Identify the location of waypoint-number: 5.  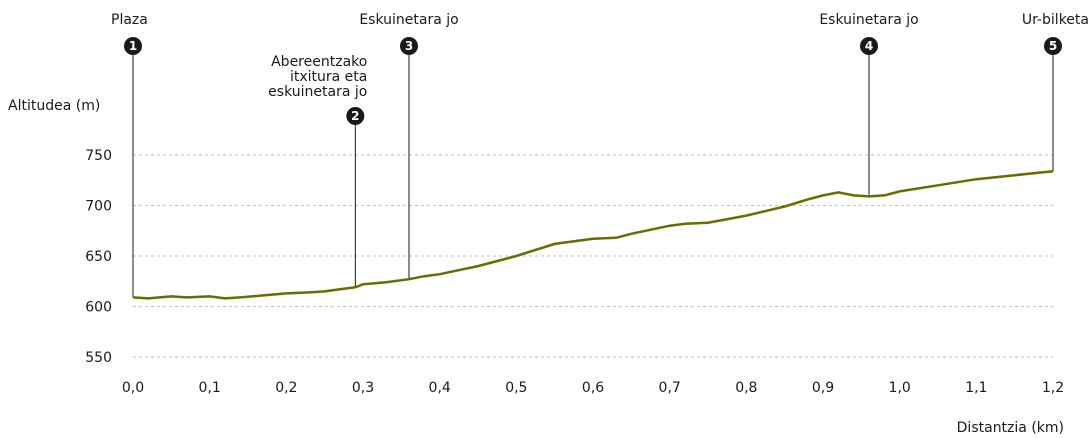
(1053, 46).